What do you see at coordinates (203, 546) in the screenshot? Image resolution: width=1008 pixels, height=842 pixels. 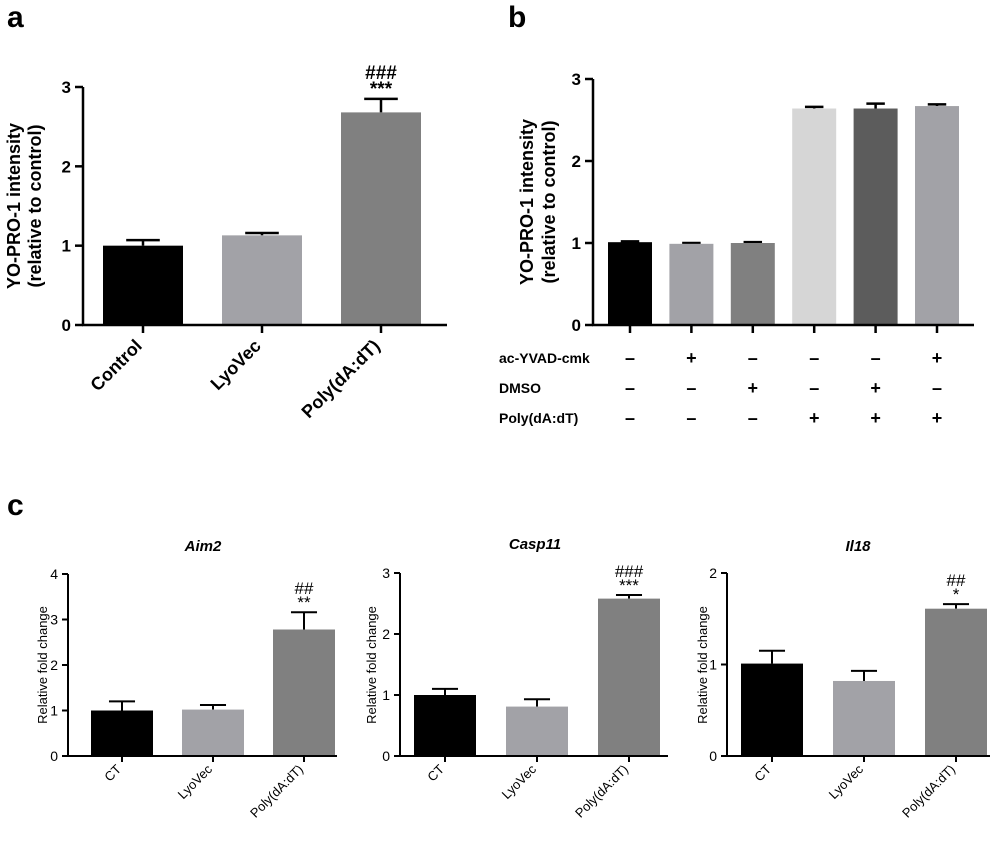 I see `chart-title: Aim2` at bounding box center [203, 546].